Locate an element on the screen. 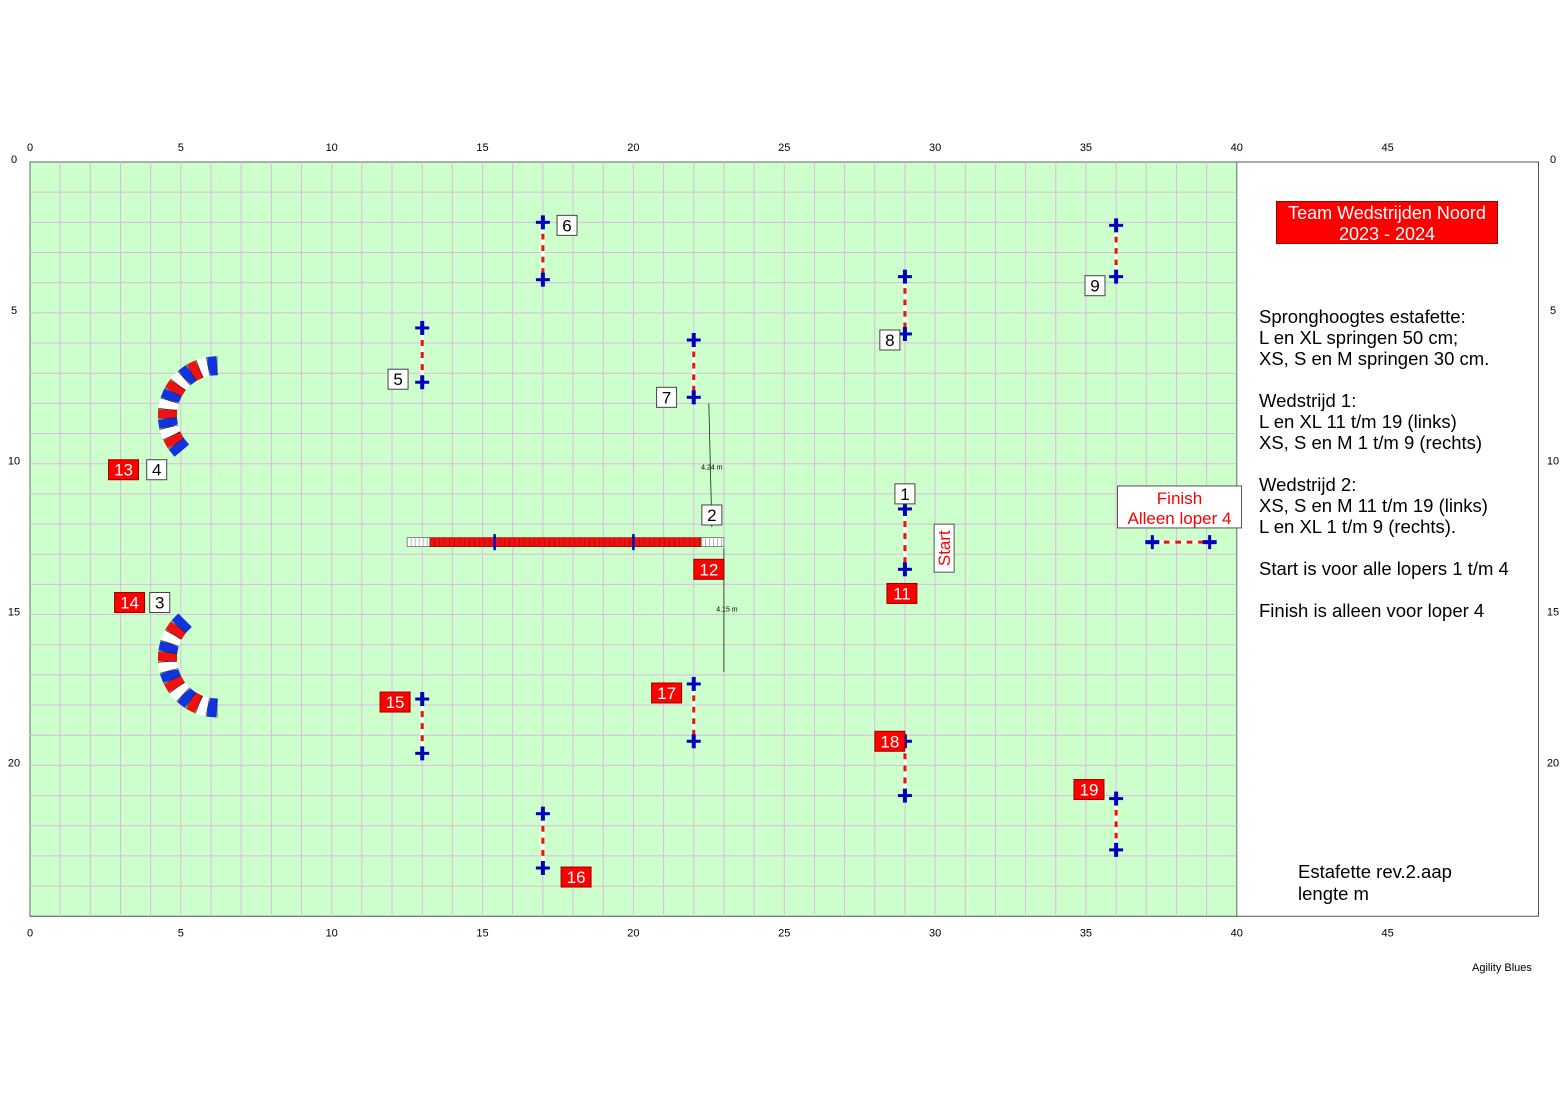 This screenshot has width=1568, height=1109. axis-tick-top: 40 is located at coordinates (1237, 148).